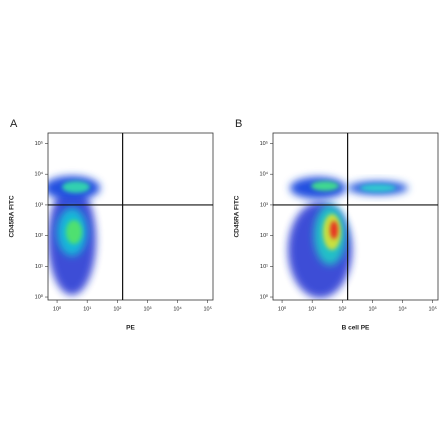 The height and width of the screenshot is (441, 440). I want to click on x-axis-label: B cell PE, so click(356, 328).